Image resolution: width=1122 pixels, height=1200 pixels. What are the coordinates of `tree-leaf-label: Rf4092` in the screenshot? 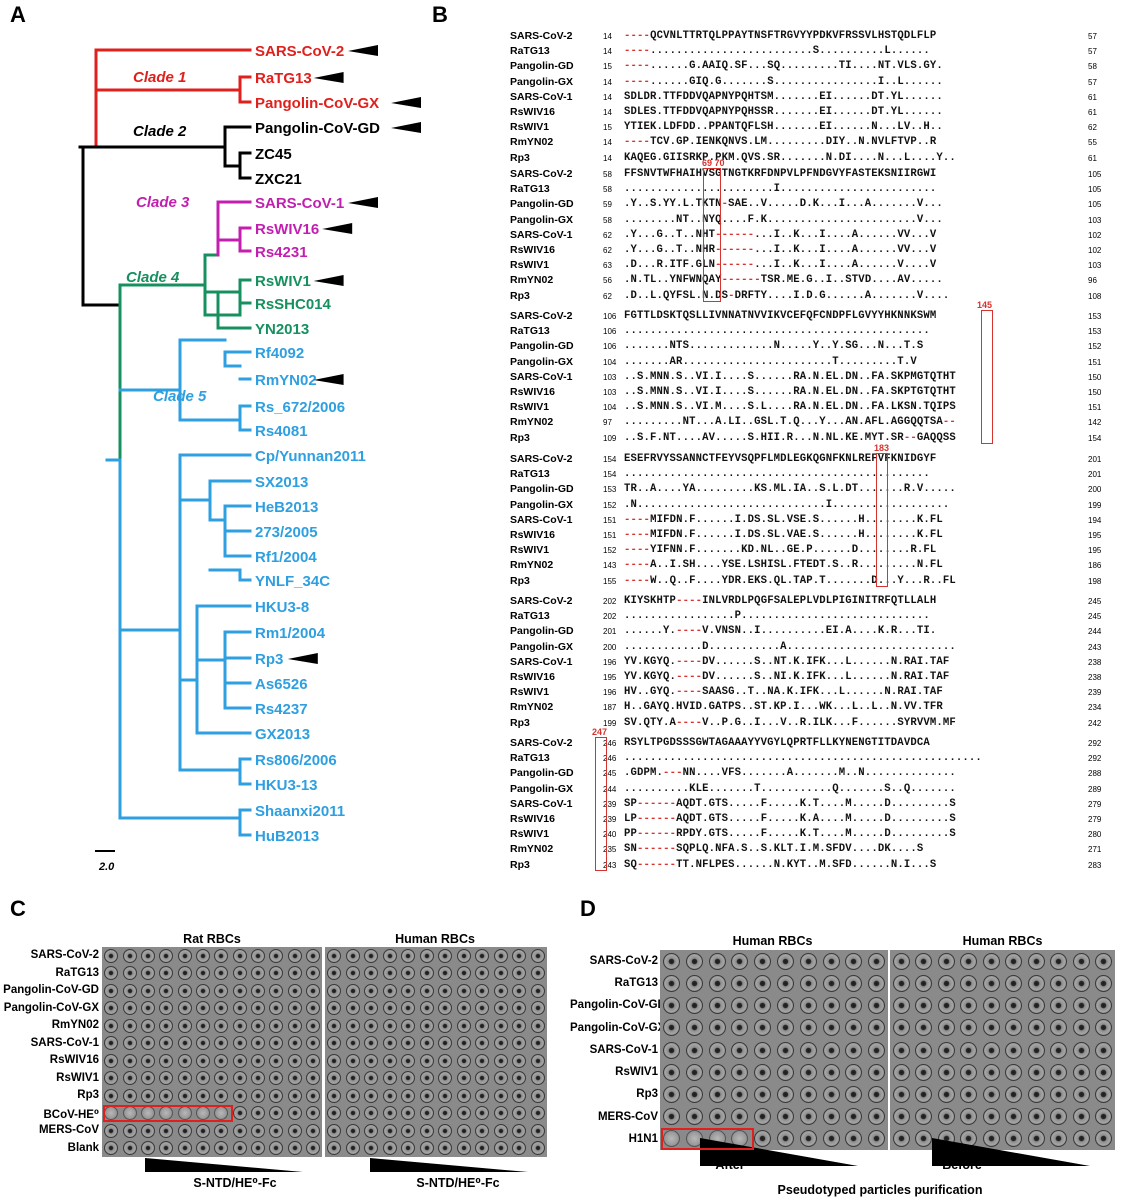 It's located at (279, 353).